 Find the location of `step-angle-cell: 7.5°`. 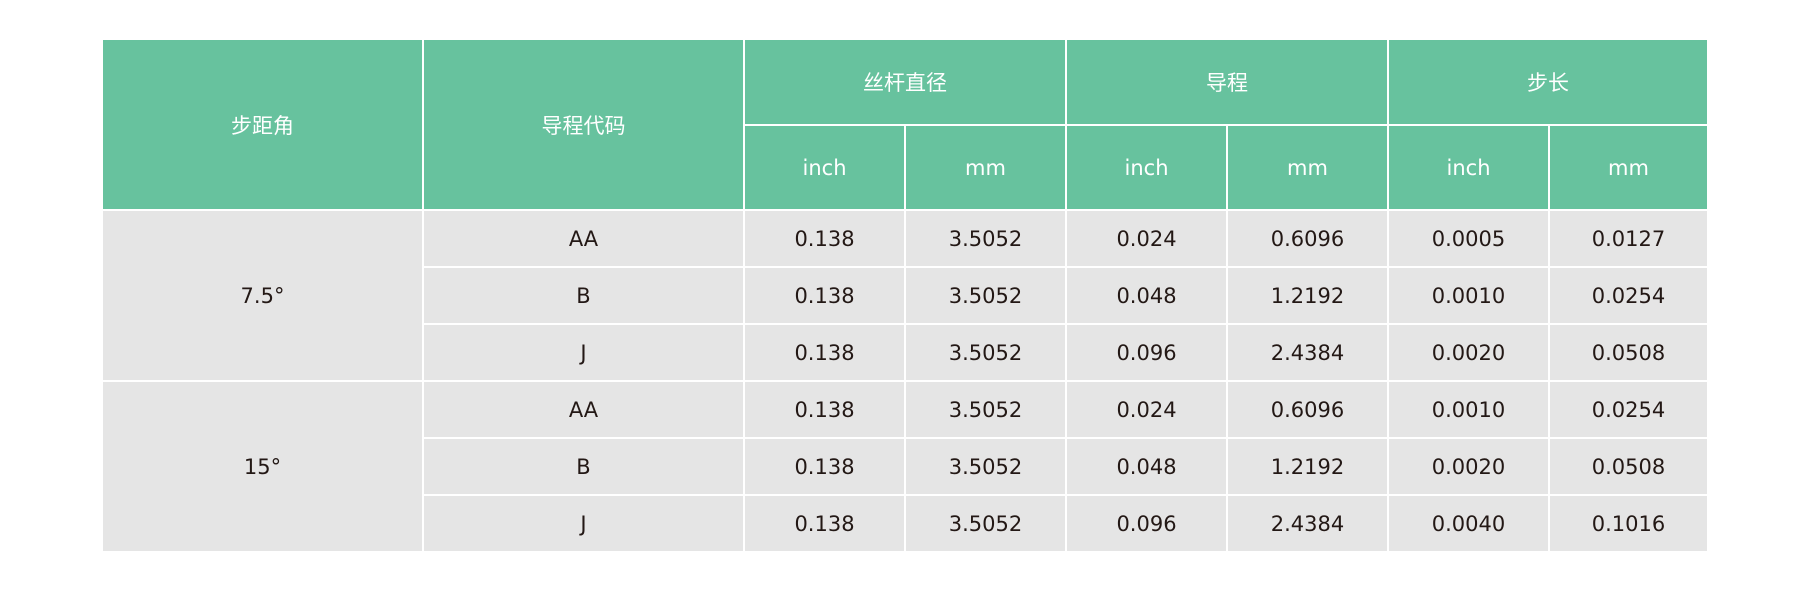

step-angle-cell: 7.5° is located at coordinates (262, 295).